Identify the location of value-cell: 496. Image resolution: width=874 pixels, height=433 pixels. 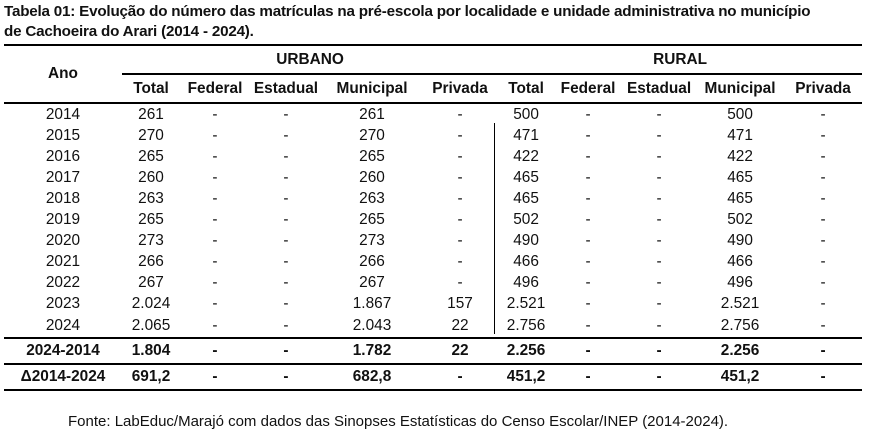
(740, 282).